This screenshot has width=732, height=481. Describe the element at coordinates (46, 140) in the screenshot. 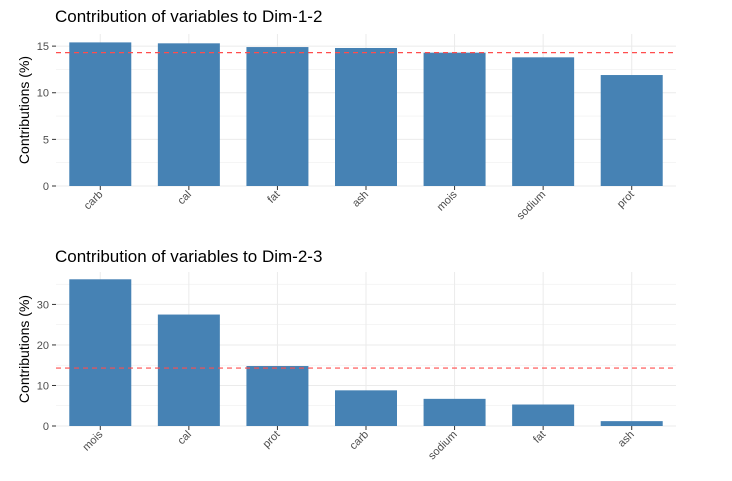

I see `y-tick-label: 5` at that location.